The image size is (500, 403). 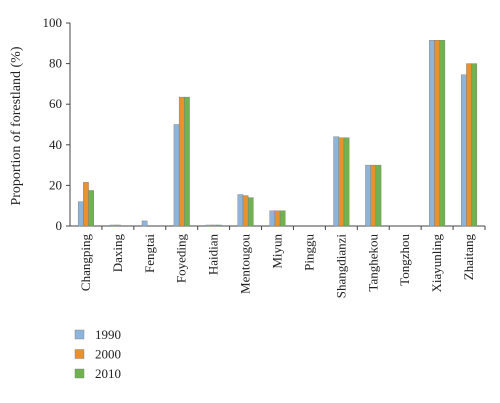 I want to click on y-axis-ticks: 0 20 40 60 80 100, so click(x=56, y=124).